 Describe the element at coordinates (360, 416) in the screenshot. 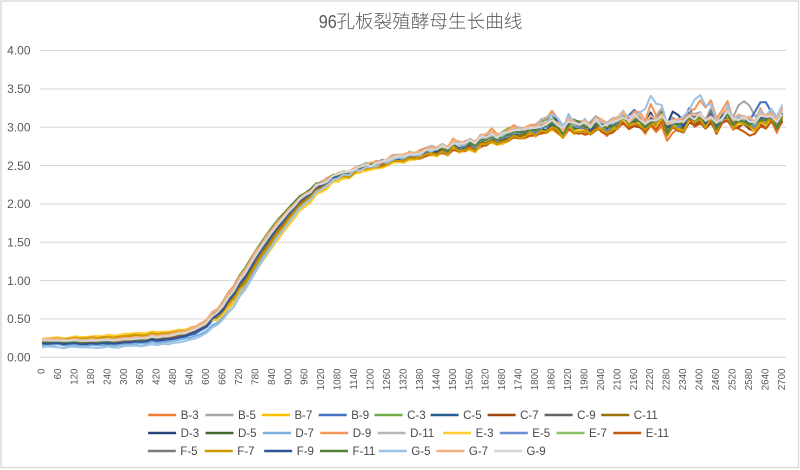

I see `svg-text: B-9` at that location.